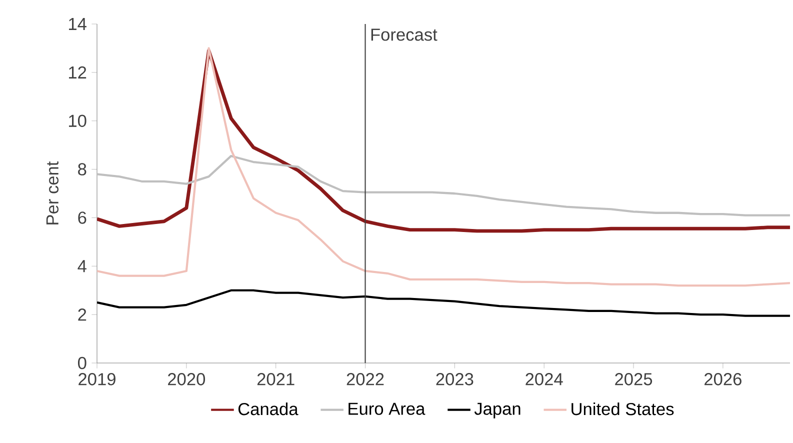 The width and height of the screenshot is (793, 443). Describe the element at coordinates (82, 218) in the screenshot. I see `y-tick-label: 6` at that location.